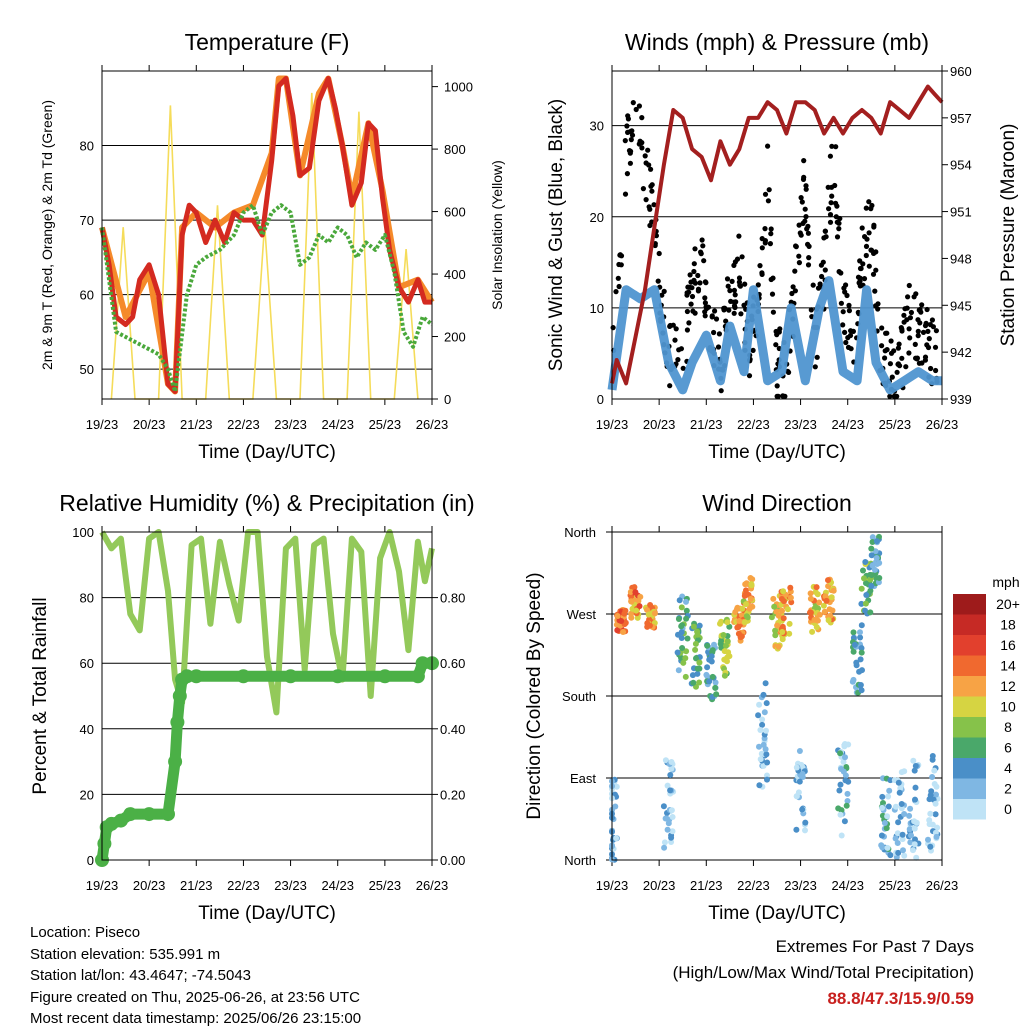 The width and height of the screenshot is (1024, 1030). I want to click on x-tick-label-2-6: 25/23, so click(385, 885).